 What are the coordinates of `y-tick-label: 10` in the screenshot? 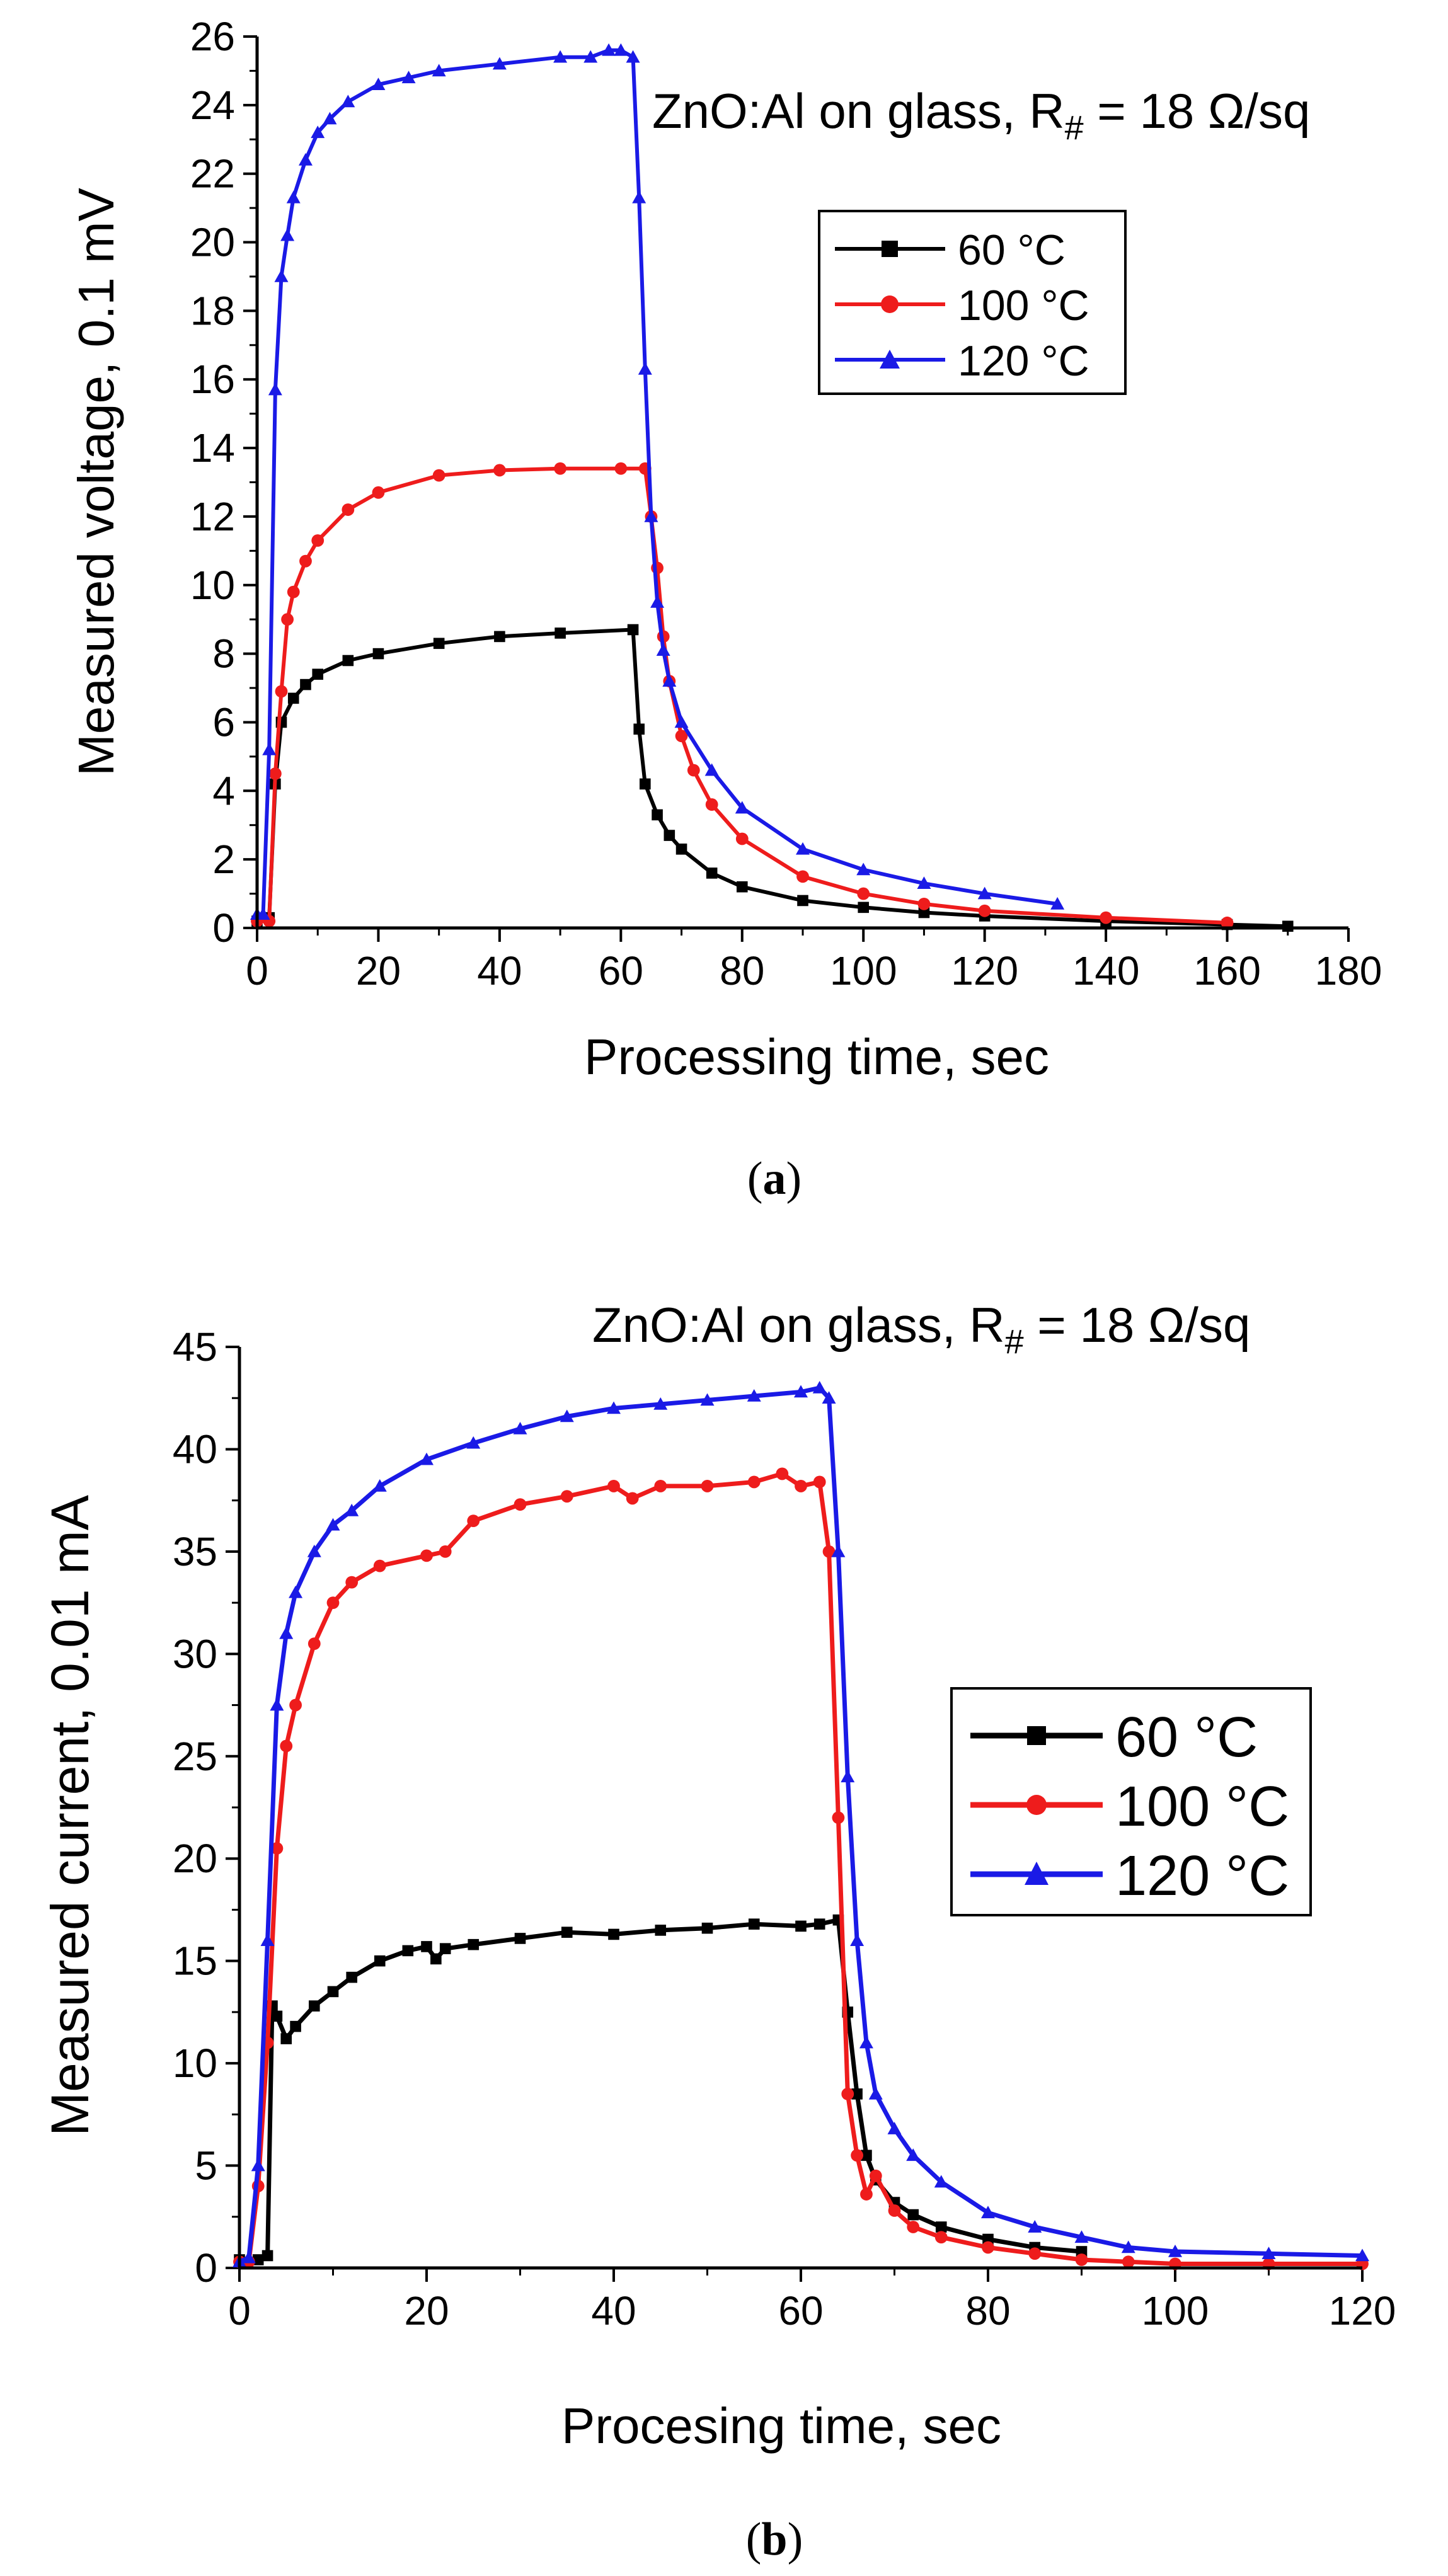 It's located at (195, 2064).